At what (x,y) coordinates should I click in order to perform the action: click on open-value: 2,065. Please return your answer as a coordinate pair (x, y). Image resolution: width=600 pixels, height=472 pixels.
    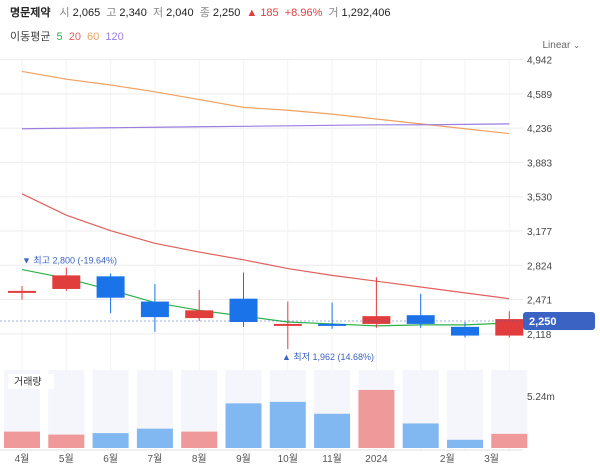
    Looking at the image, I should click on (86, 13).